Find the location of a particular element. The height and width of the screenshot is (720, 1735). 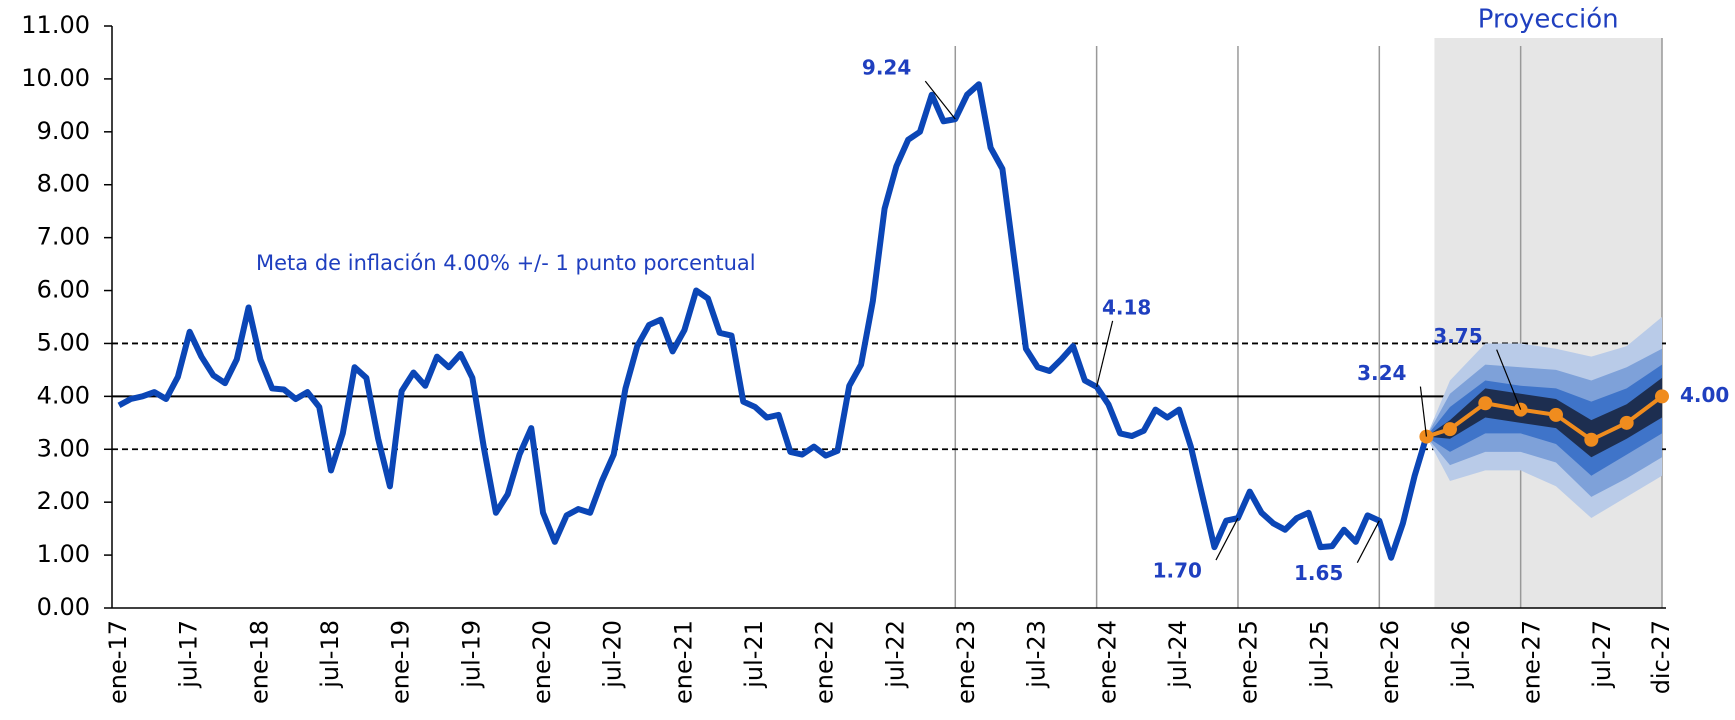

x-tick-label: jul-17 is located at coordinates (189, 654).